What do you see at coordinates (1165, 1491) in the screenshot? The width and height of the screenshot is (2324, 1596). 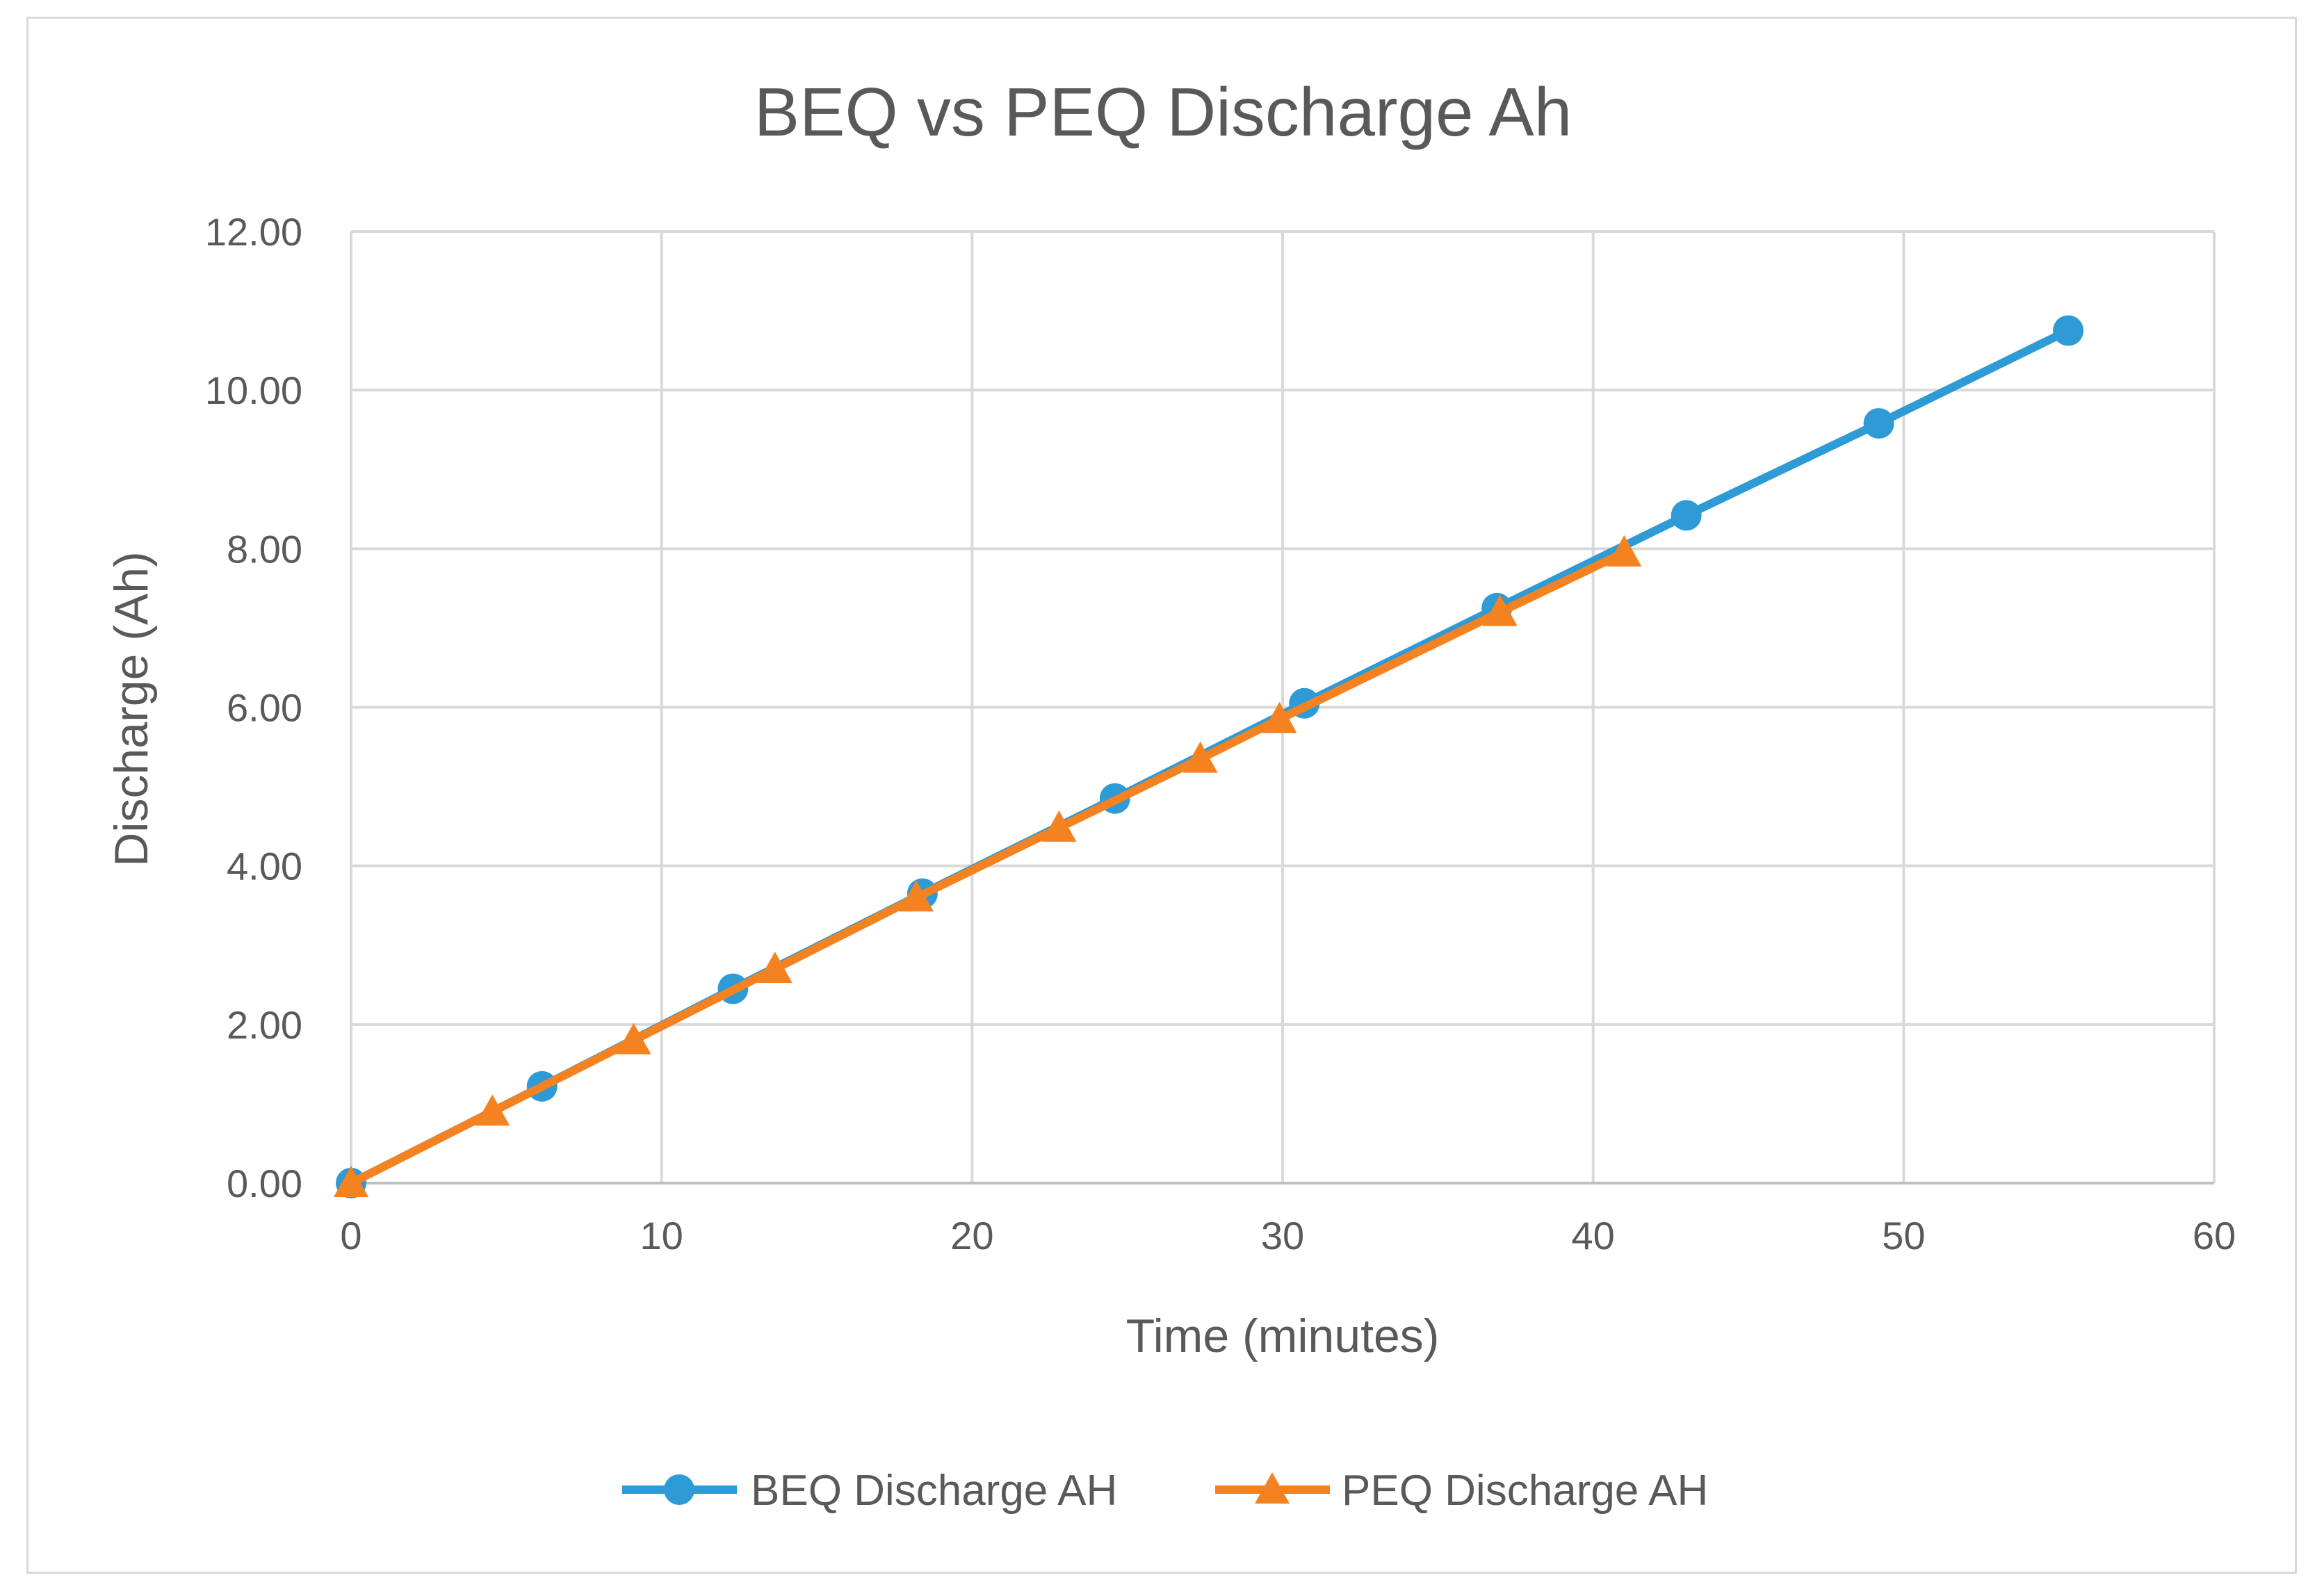 I see `legend: BEQ Discharge AH PEQ Discharge AH` at bounding box center [1165, 1491].